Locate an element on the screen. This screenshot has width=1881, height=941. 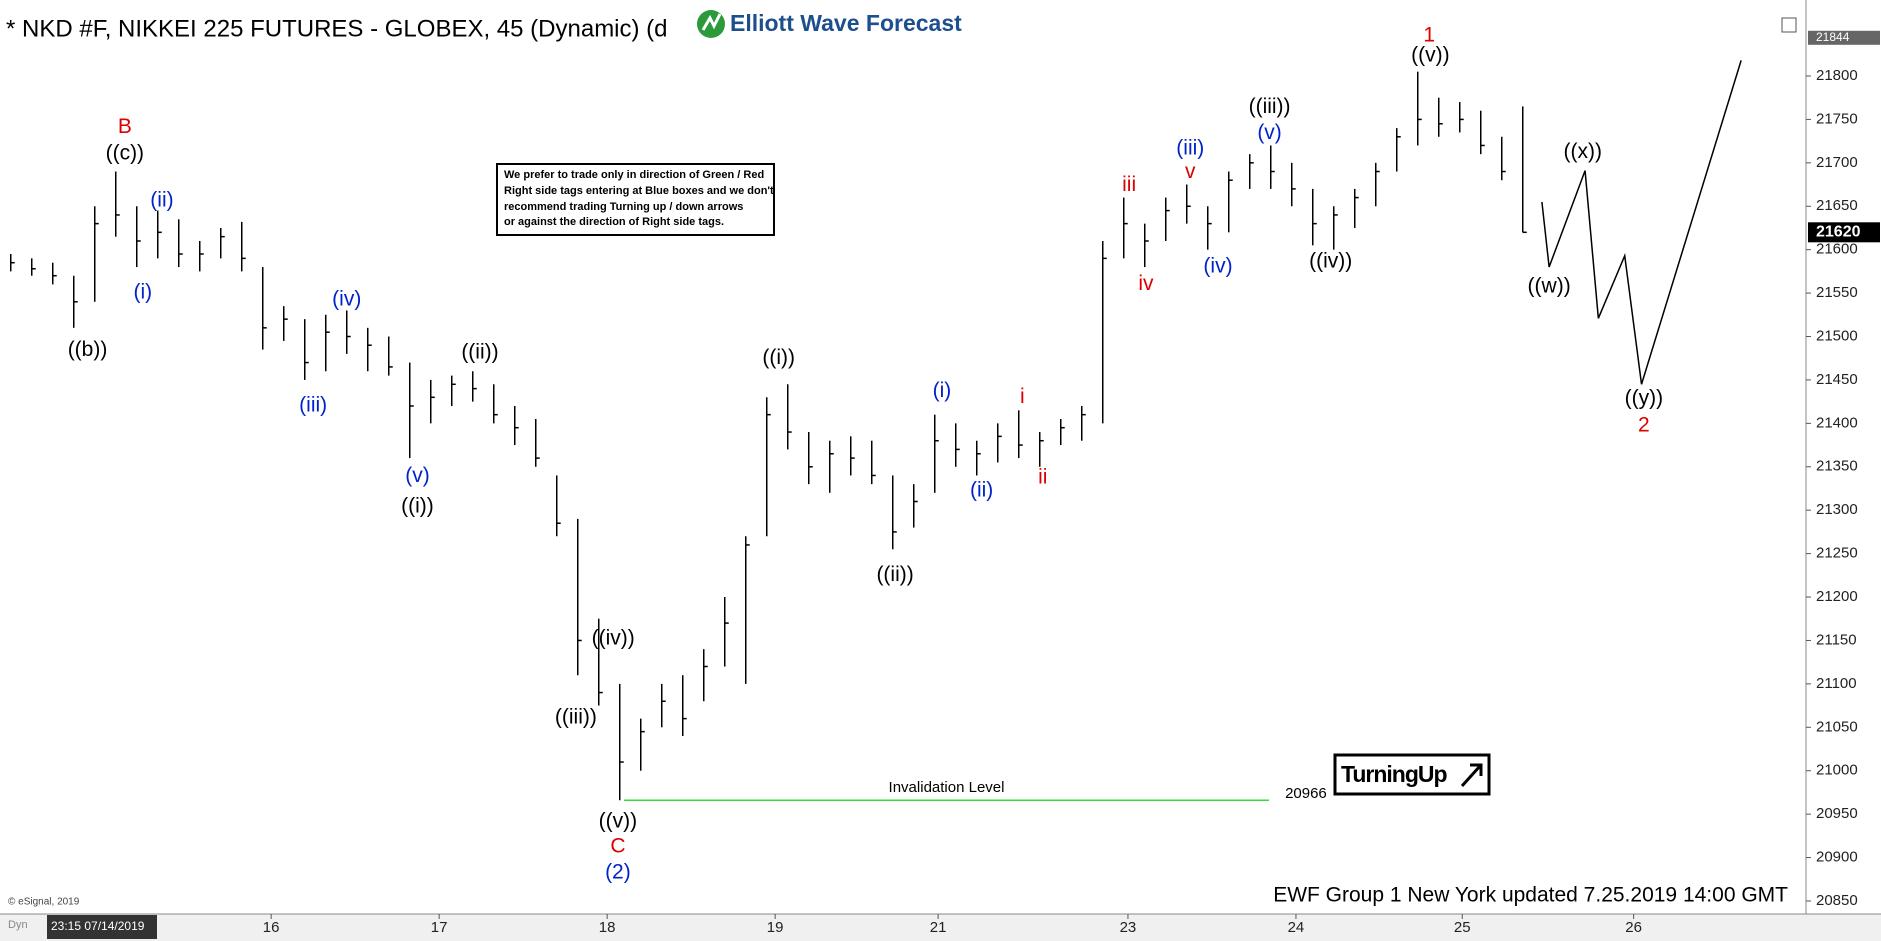
invalidation-label: Invalidation Level is located at coordinates (947, 787).